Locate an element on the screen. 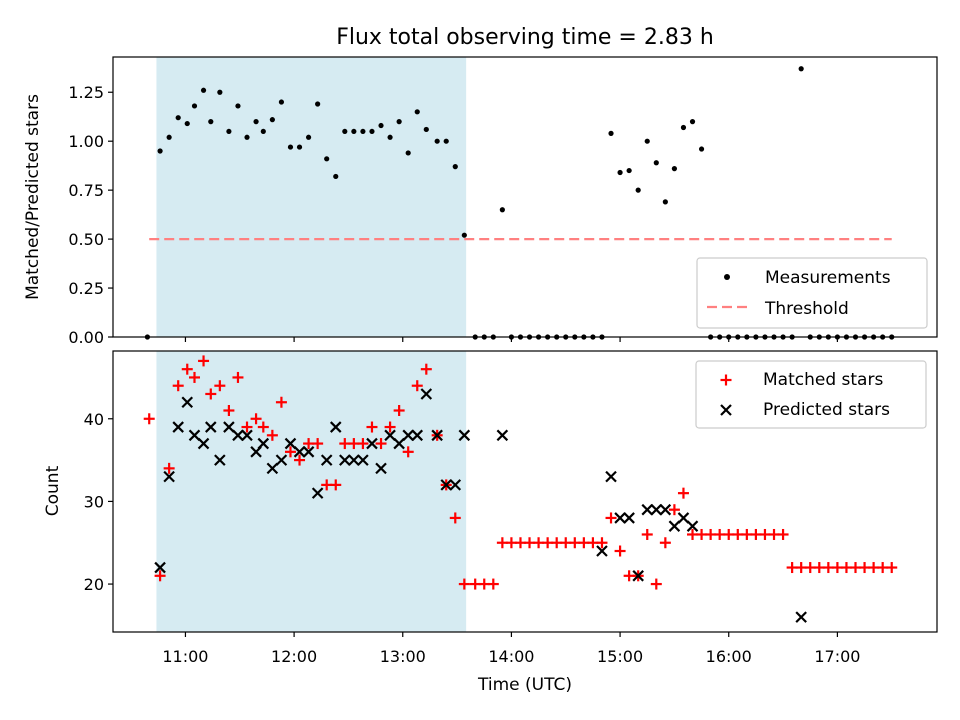 The image size is (960, 720). x-tick-label: 11:00 is located at coordinates (185, 656).